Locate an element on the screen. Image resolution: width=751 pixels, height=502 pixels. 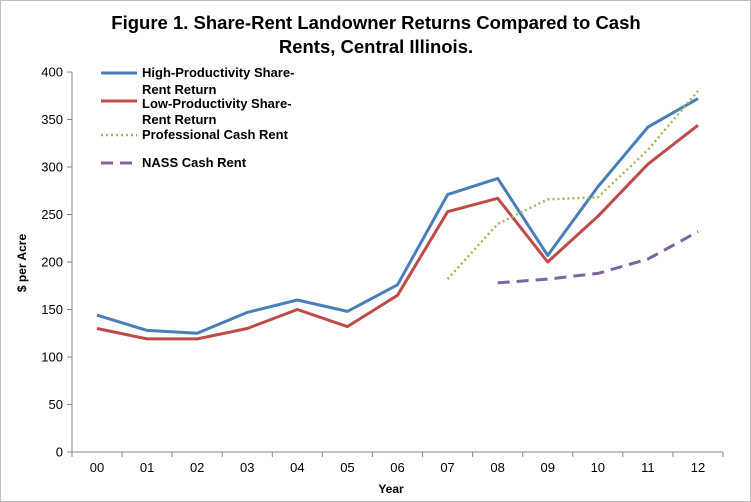
y-tick-label: 400 is located at coordinates (52, 72).